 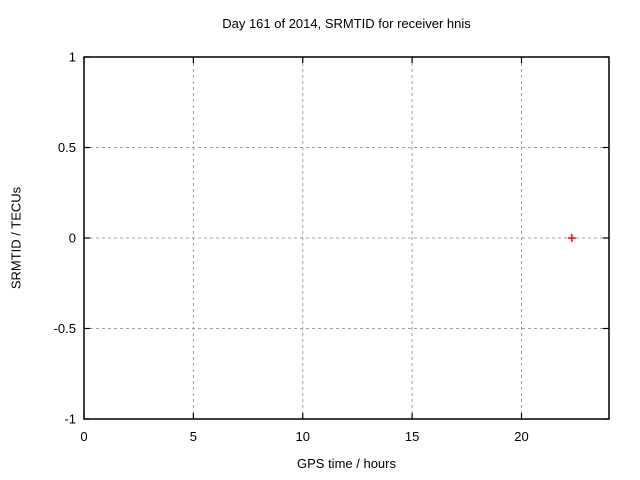 I want to click on x-tick-label: 20, so click(x=521, y=436).